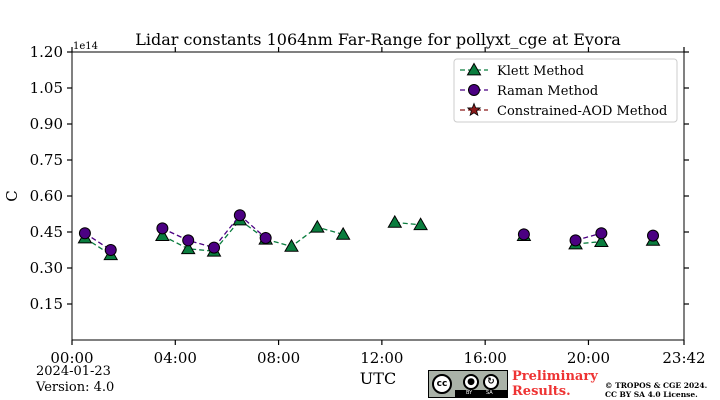  What do you see at coordinates (73, 371) in the screenshot?
I see `footer-date: 2024-01-23` at bounding box center [73, 371].